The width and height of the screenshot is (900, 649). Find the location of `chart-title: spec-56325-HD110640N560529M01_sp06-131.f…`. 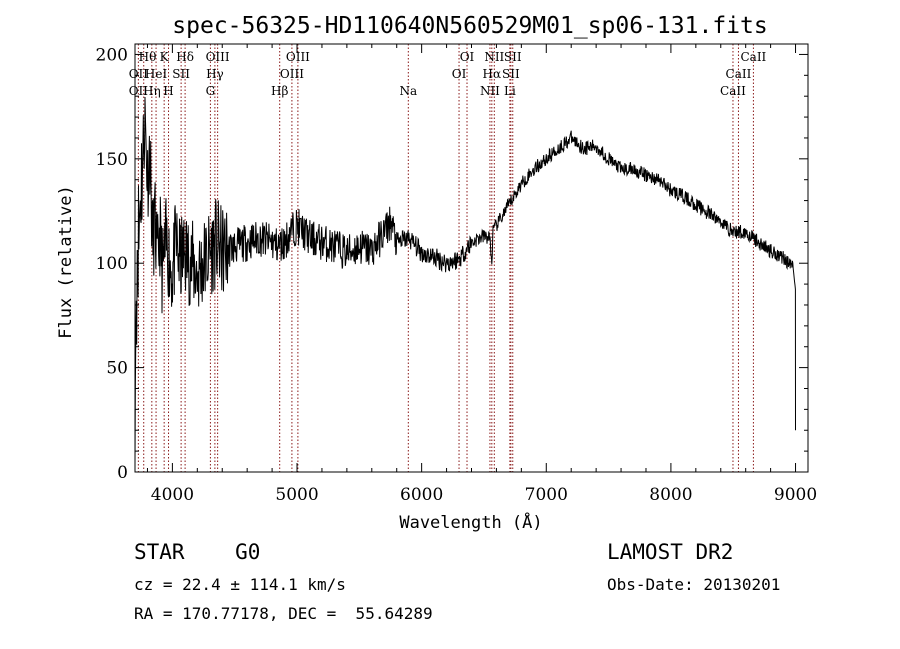

chart-title: spec-56325-HD110640N560529M01_sp06-131.f… is located at coordinates (469, 26).